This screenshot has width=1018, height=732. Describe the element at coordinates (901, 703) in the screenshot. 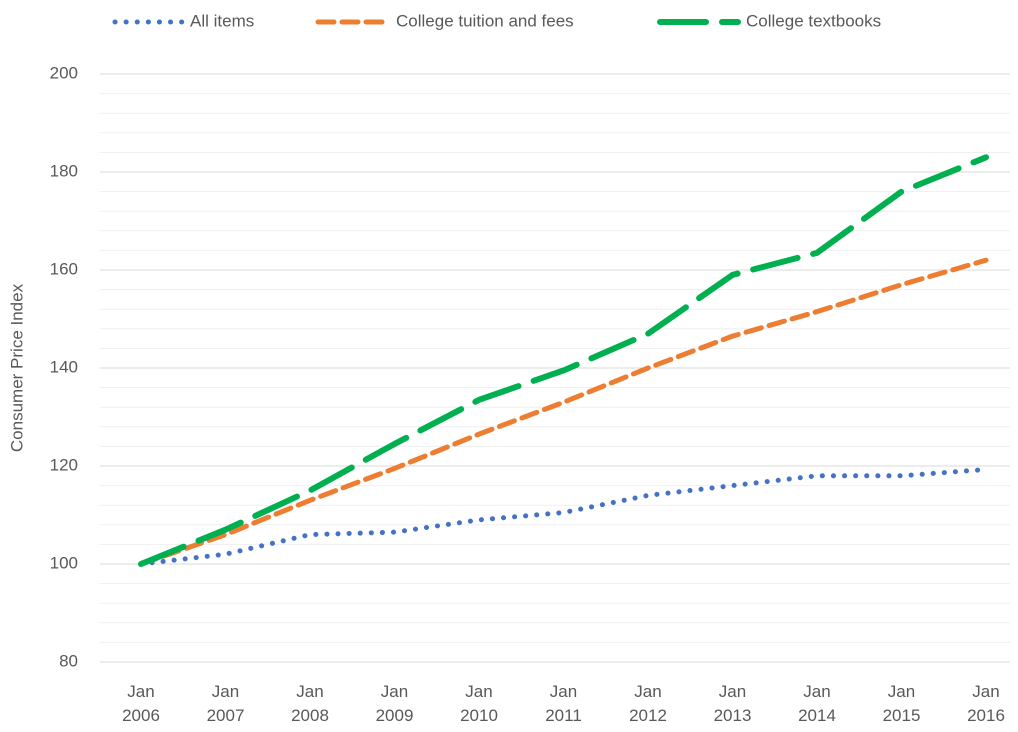

I see `x-tick-label: Jan 2015` at that location.